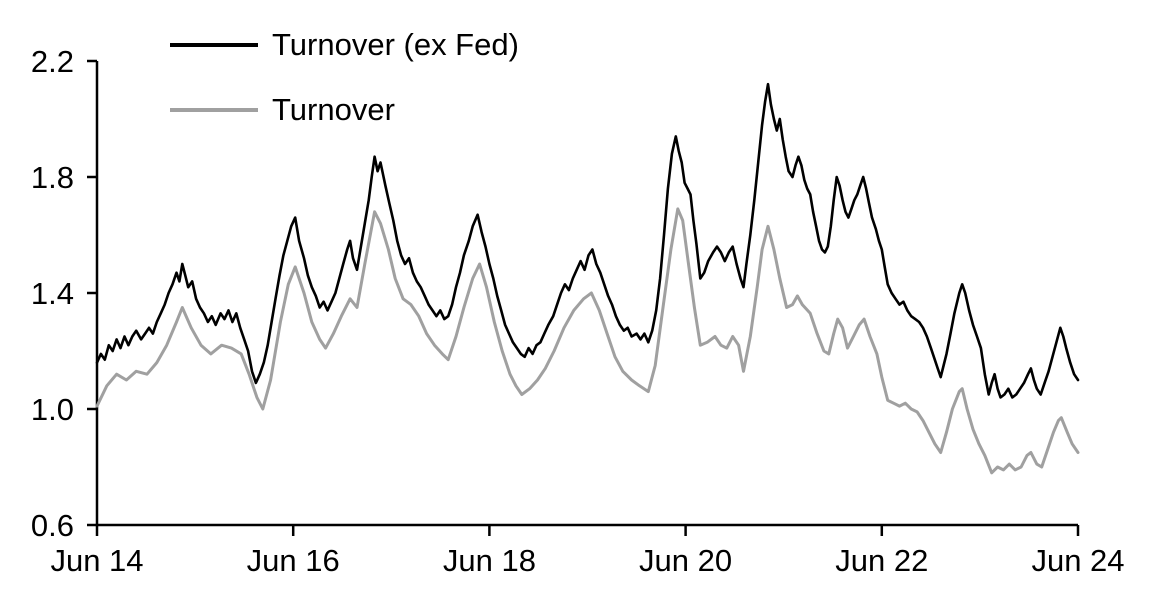 Image resolution: width=1152 pixels, height=597 pixels. I want to click on y-tick-label: 0.6, so click(52, 525).